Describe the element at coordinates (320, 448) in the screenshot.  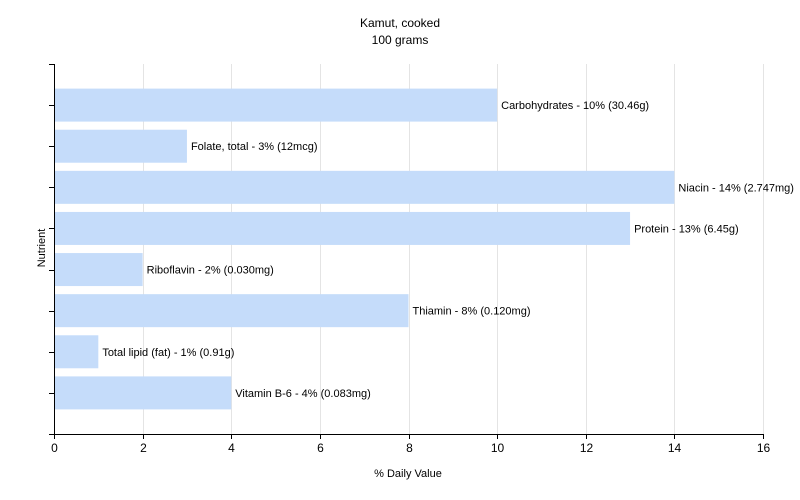
I see `x-tick-label: 6` at that location.